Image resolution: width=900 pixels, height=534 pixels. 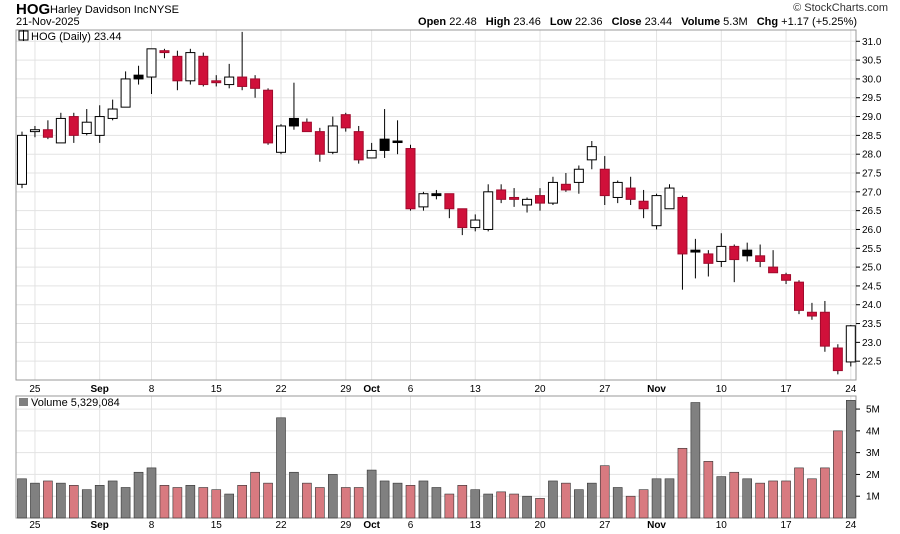 What do you see at coordinates (840, 8) in the screenshot?
I see `stockcharts-watermark: © StockCharts.com` at bounding box center [840, 8].